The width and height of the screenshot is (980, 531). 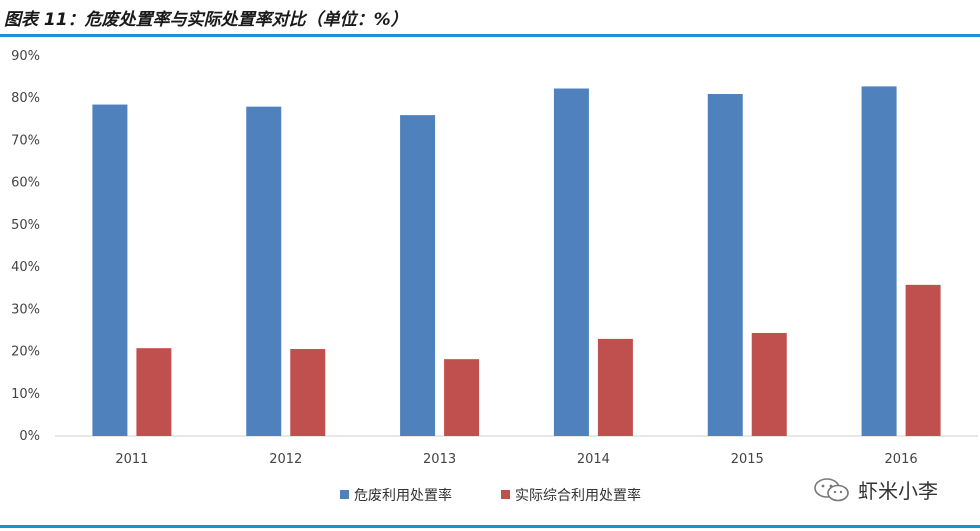 What do you see at coordinates (25, 98) in the screenshot?
I see `y-tick-label: 80%` at bounding box center [25, 98].